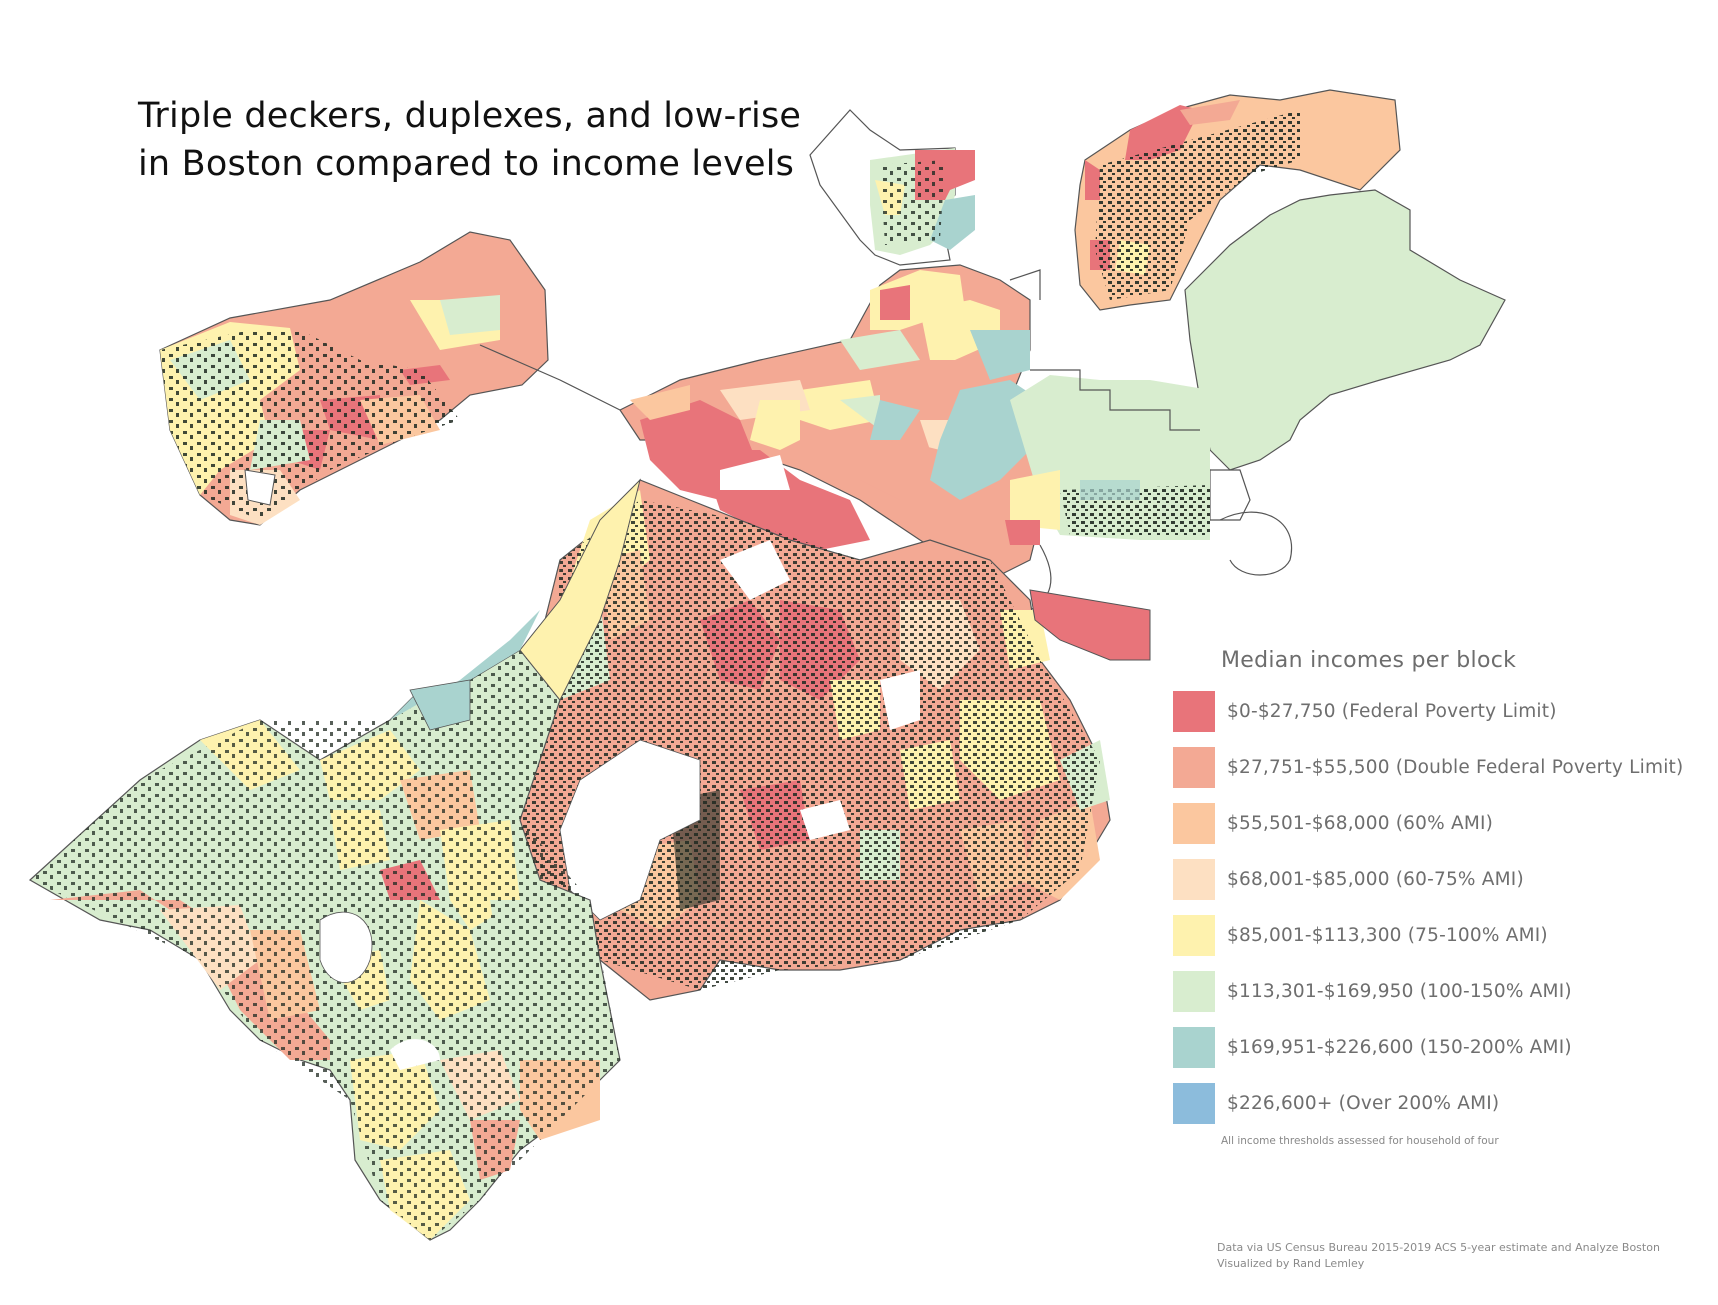  What do you see at coordinates (1290, 280) in the screenshot?
I see `region-east-boston` at bounding box center [1290, 280].